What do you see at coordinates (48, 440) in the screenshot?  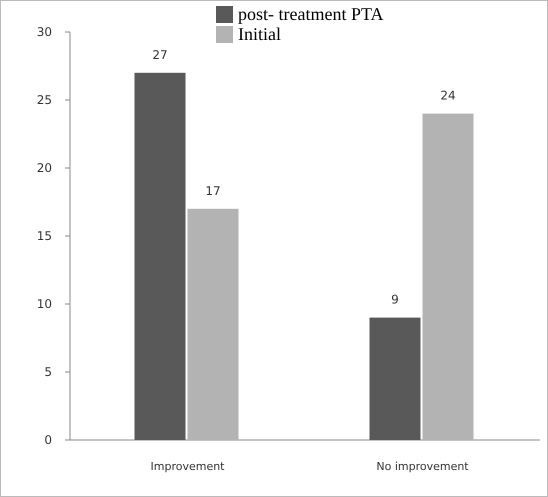 I see `y-tick-label: 0` at bounding box center [48, 440].